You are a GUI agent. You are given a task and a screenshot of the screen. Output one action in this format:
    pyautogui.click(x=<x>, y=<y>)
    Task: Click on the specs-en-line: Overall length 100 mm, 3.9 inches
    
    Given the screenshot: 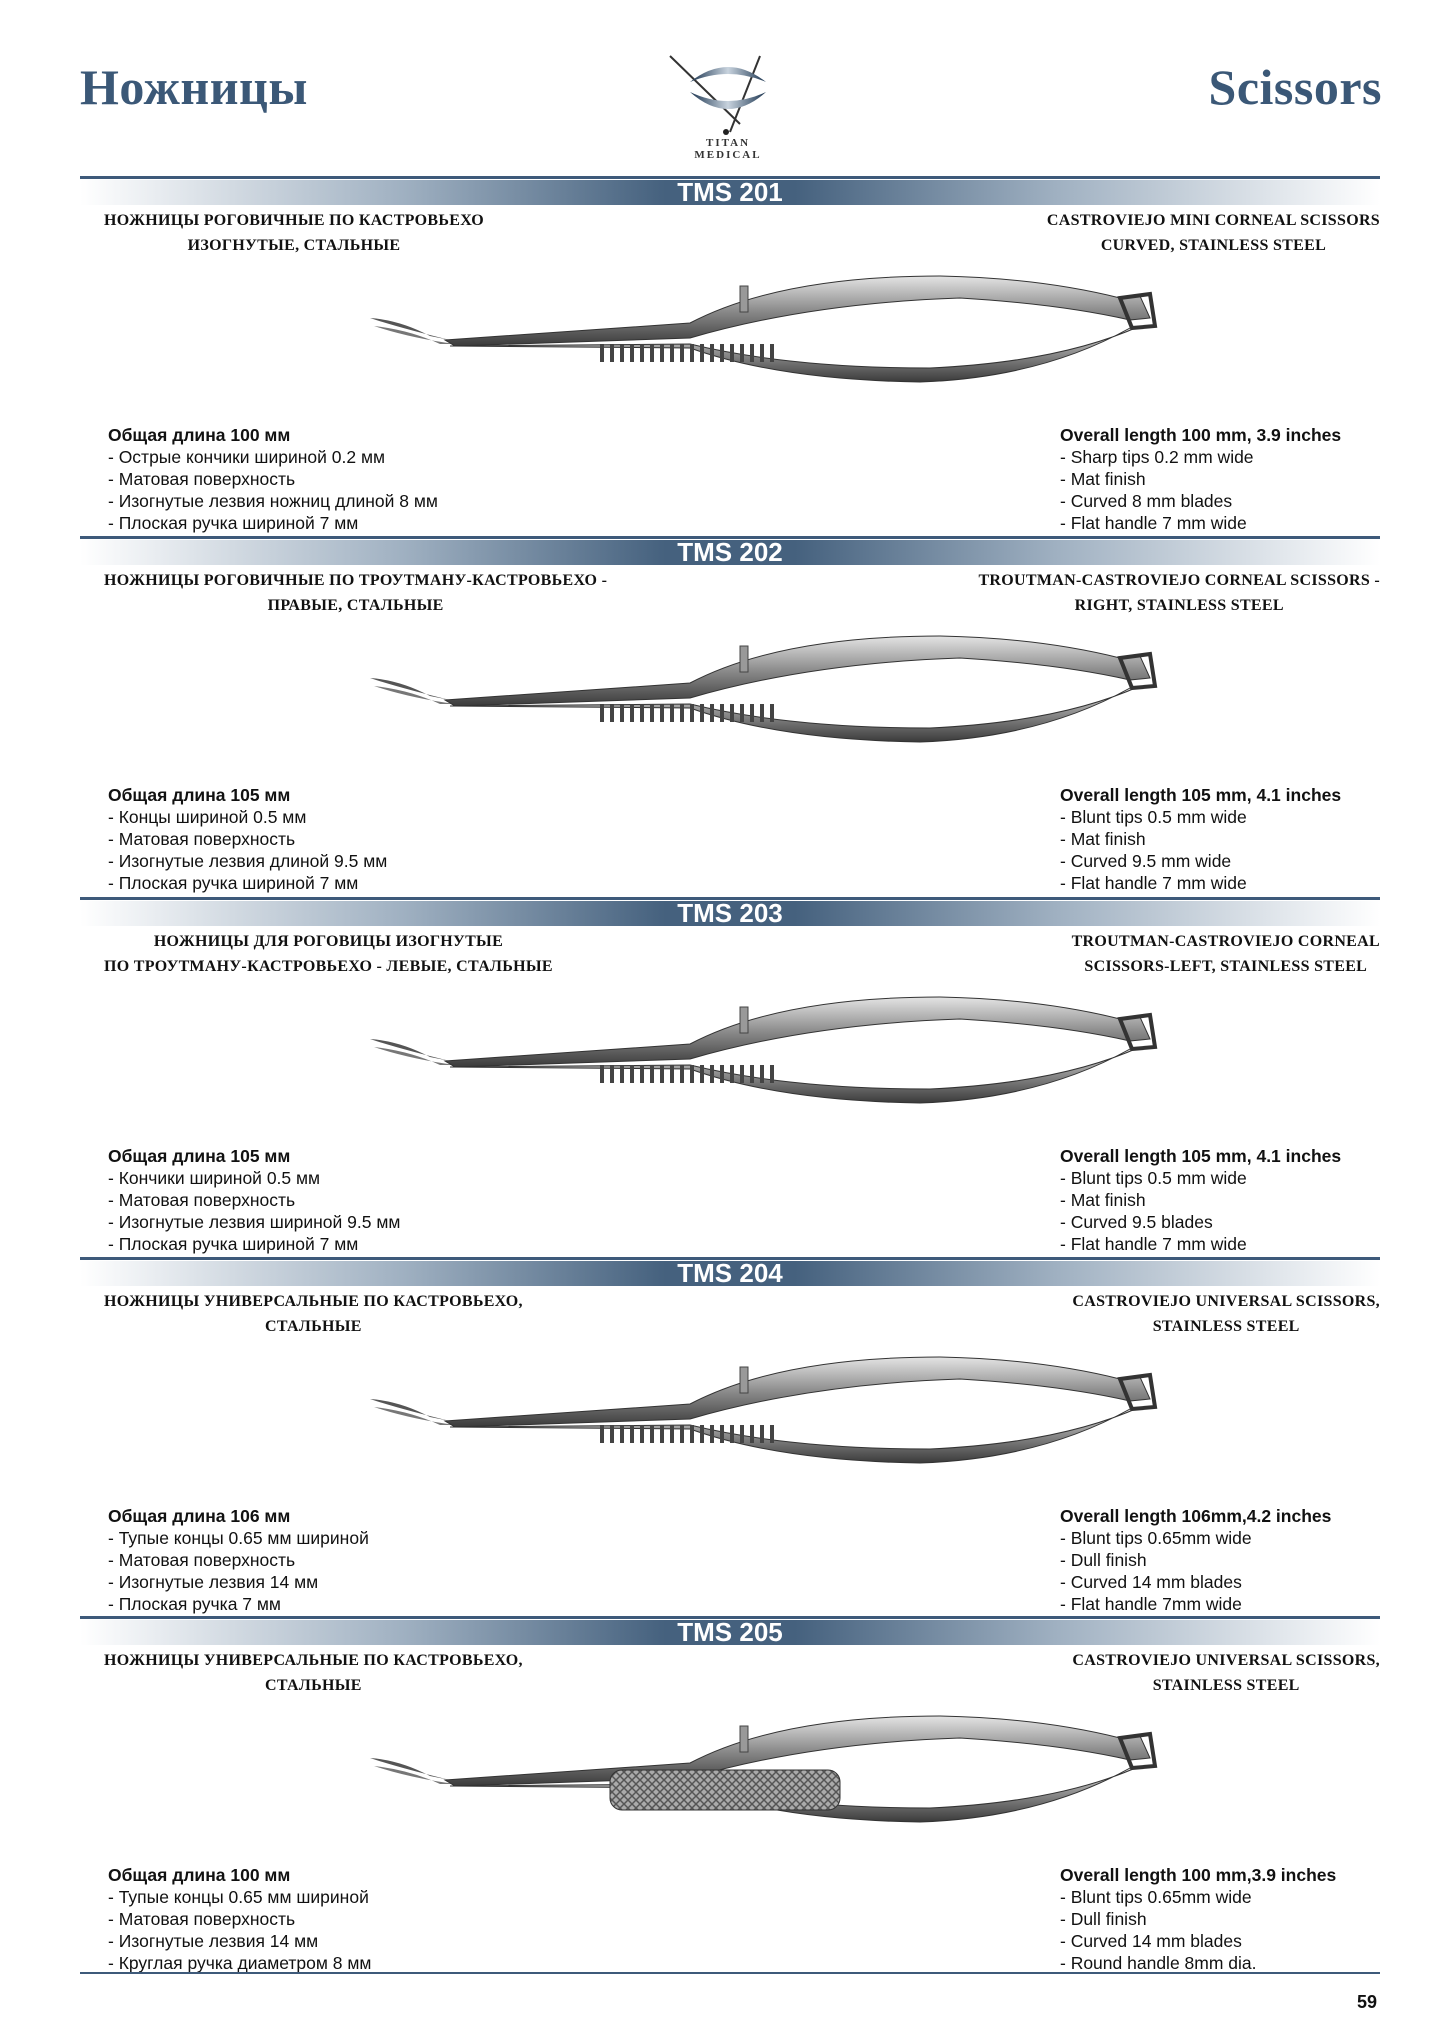 What is the action you would take?
    pyautogui.click(x=1201, y=435)
    